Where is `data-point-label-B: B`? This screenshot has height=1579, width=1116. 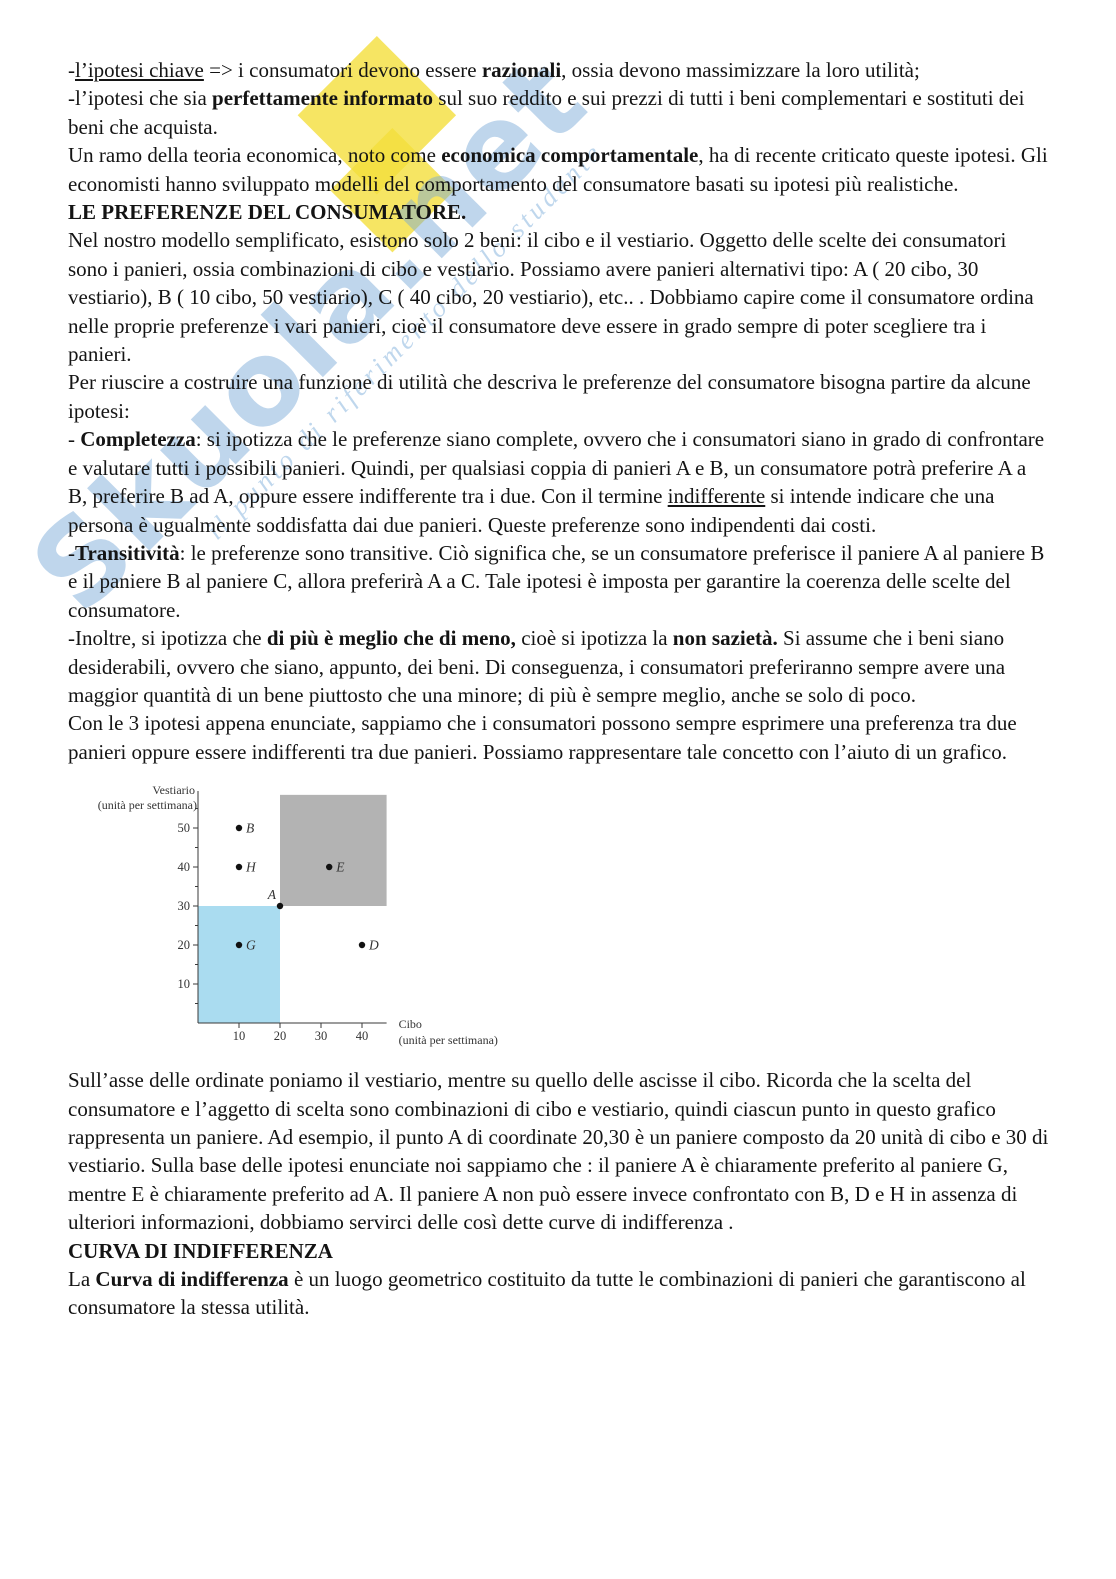 data-point-label-B: B is located at coordinates (250, 828).